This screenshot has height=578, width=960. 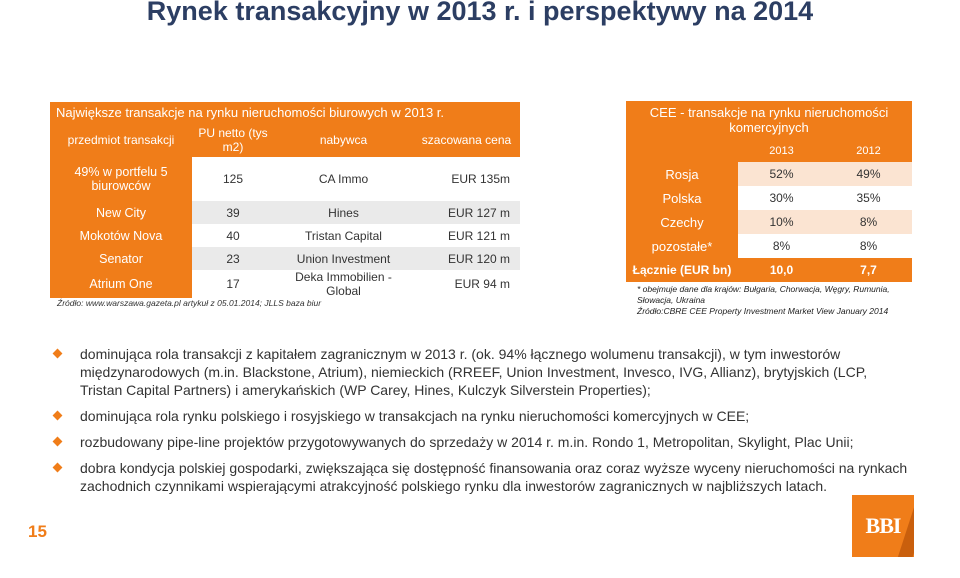 I want to click on country-cell: Czechy, so click(x=682, y=222).